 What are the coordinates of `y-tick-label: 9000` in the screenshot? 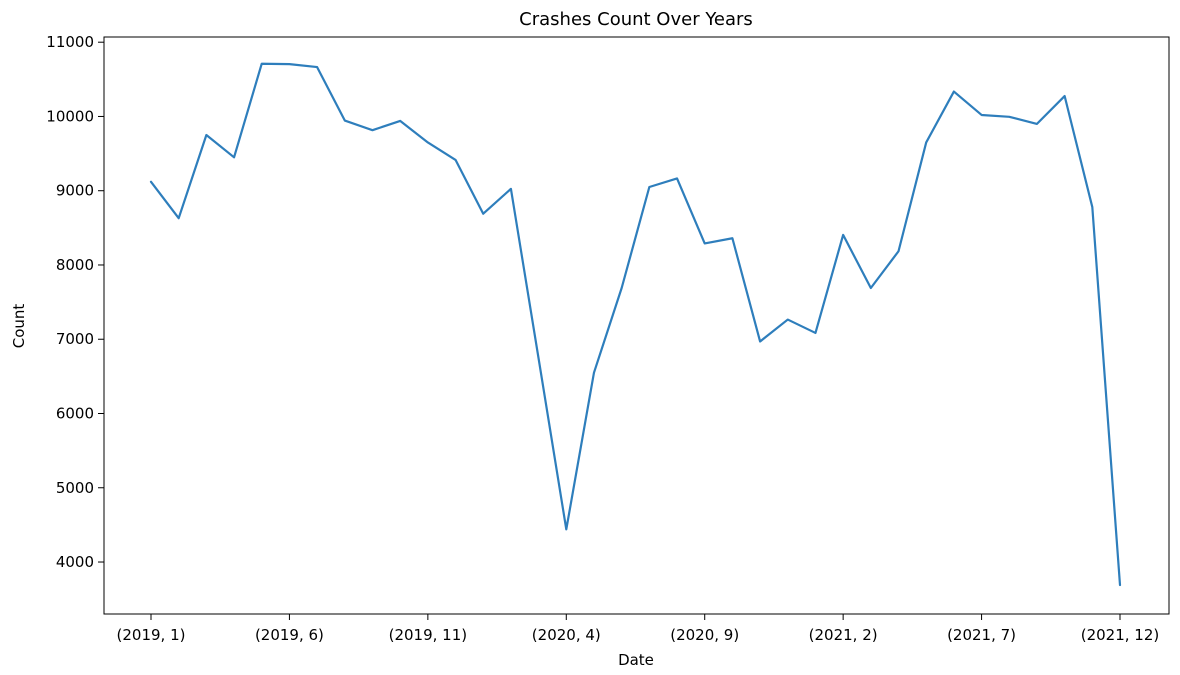 It's located at (75, 191).